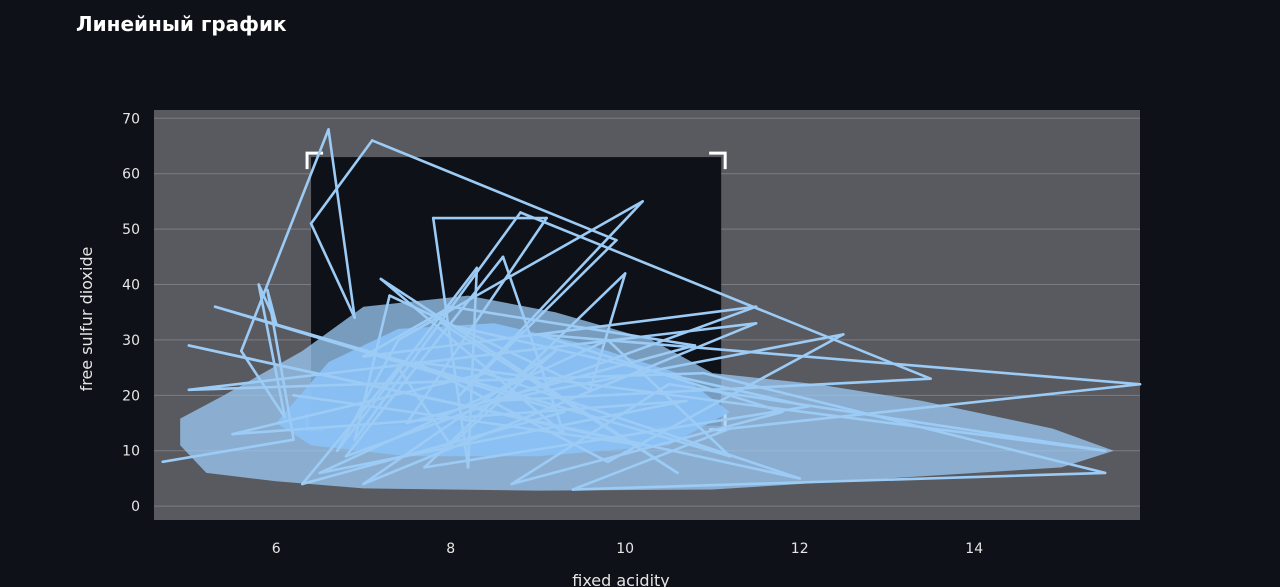 The width and height of the screenshot is (1280, 587). Describe the element at coordinates (800, 549) in the screenshot. I see `x-tick-label: 12` at that location.